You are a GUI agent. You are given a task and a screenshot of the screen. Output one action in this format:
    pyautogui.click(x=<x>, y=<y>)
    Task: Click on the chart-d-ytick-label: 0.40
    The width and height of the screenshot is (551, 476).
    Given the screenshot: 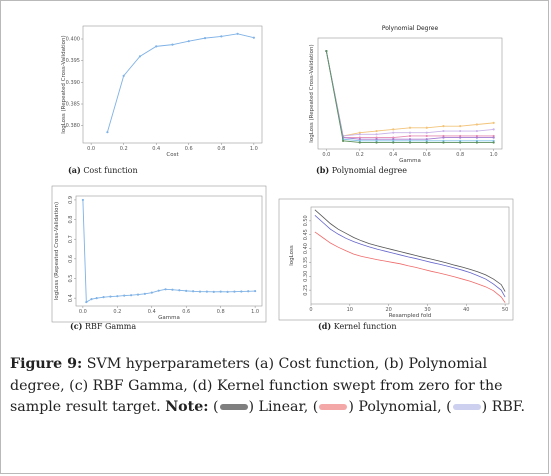 What is the action you would take?
    pyautogui.click(x=306, y=248)
    